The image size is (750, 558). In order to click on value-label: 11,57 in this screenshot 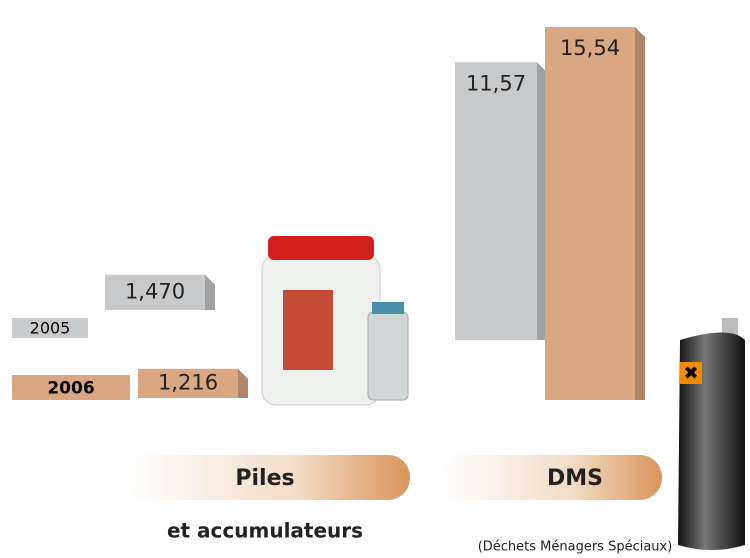, I will do `click(496, 83)`.